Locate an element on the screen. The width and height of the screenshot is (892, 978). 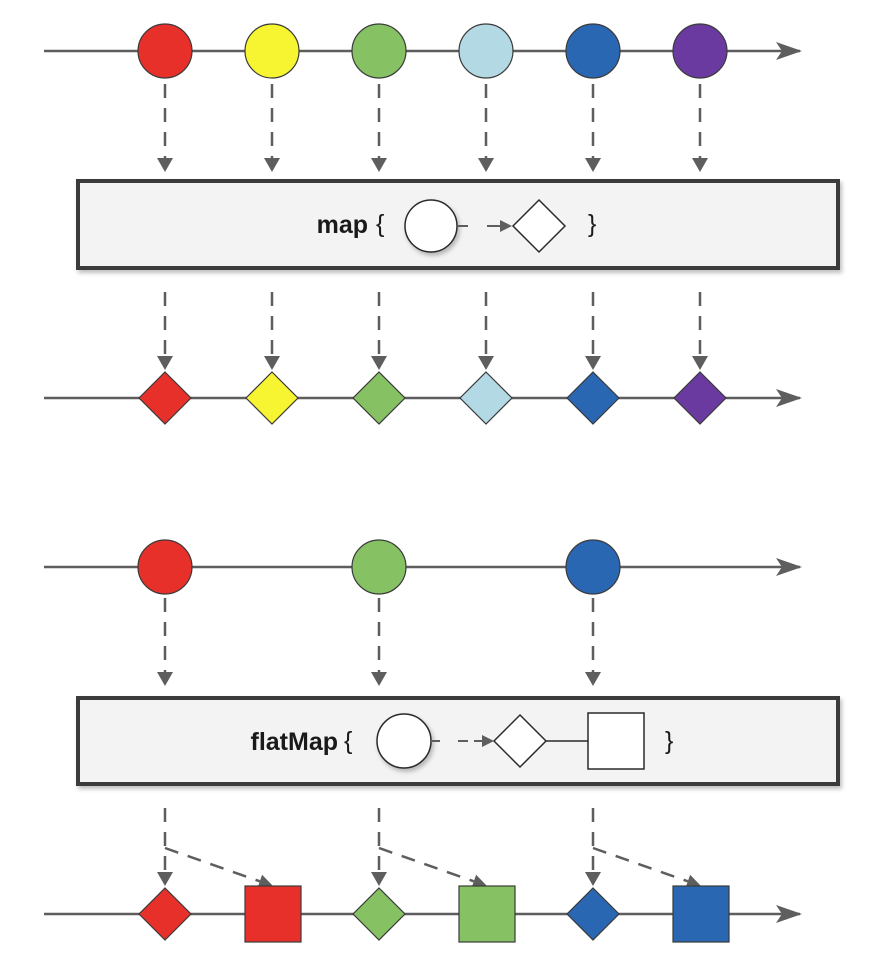
flatmap-input-marble-blue is located at coordinates (593, 567).